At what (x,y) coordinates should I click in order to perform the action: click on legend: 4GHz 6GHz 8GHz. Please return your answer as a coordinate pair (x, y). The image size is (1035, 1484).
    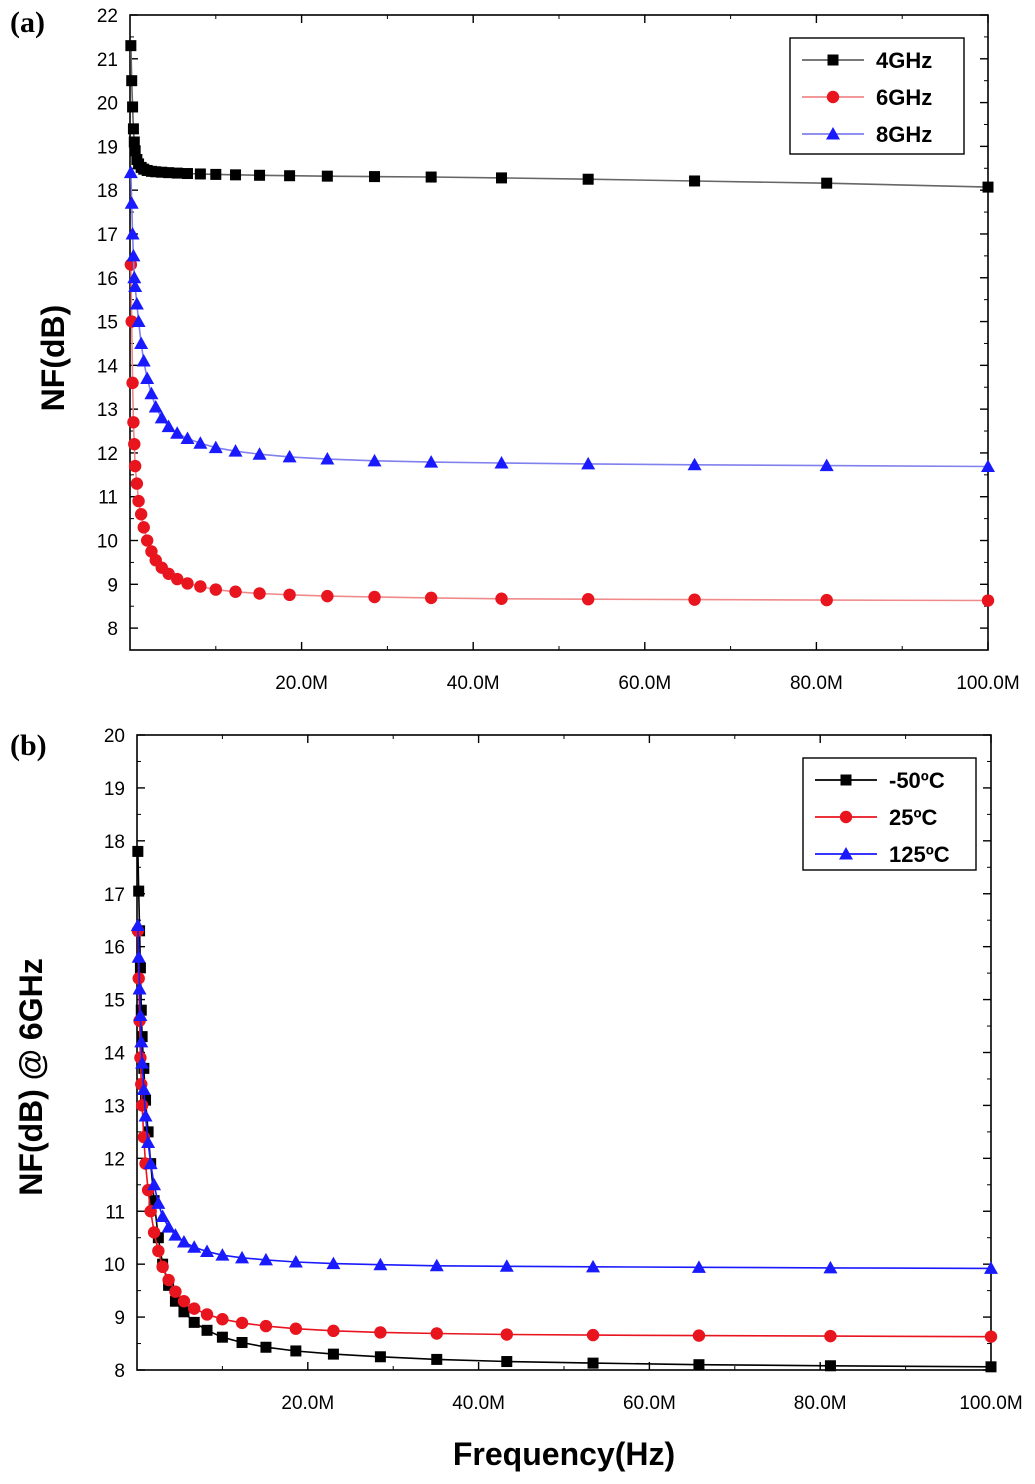
    Looking at the image, I should click on (877, 96).